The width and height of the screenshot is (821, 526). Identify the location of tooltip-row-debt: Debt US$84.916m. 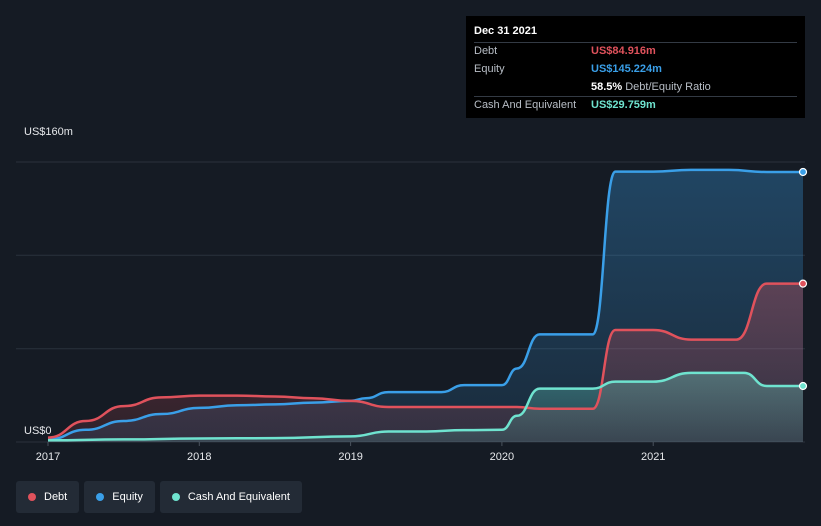
(635, 51).